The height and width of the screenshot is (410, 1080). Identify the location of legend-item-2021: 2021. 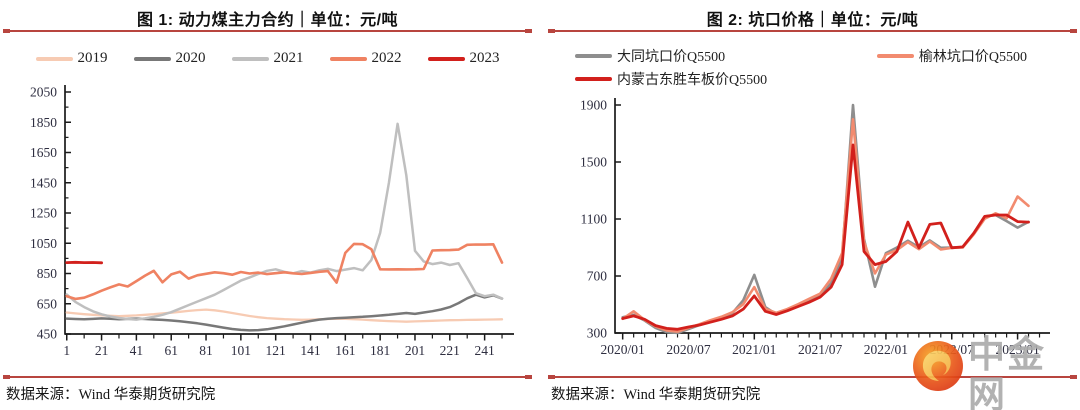
(267, 58).